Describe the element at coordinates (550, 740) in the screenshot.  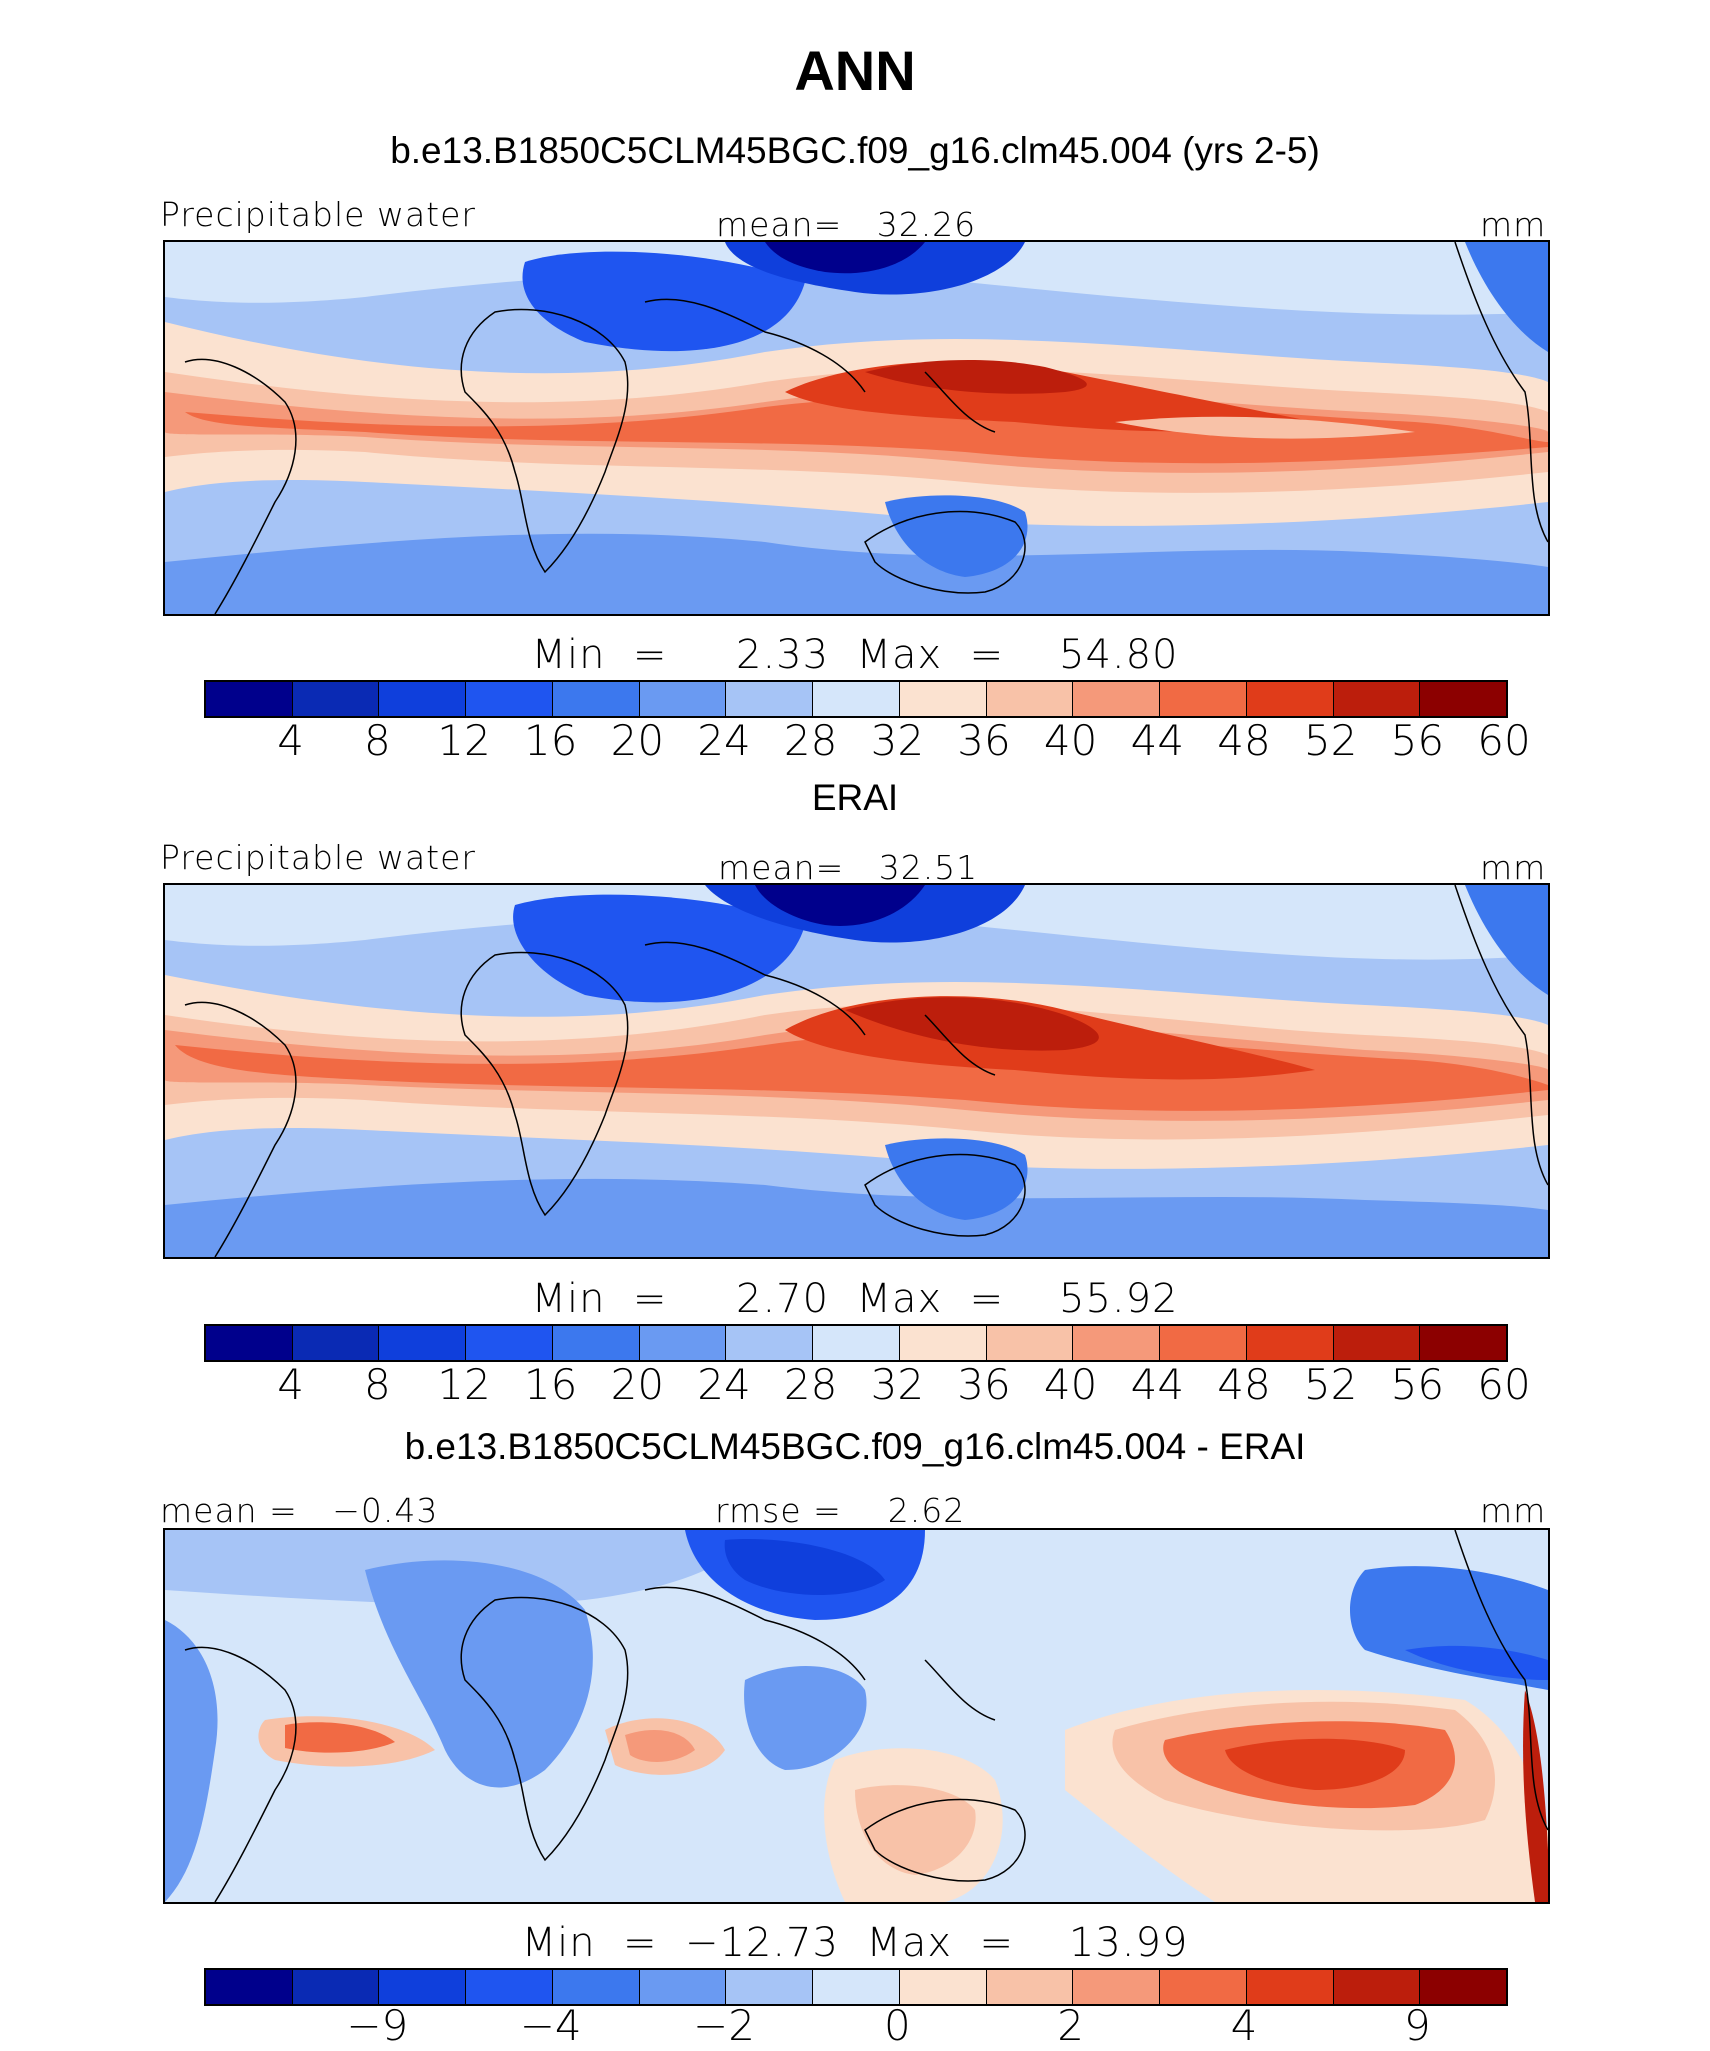
I see `colorbar-tick-label: 16` at that location.